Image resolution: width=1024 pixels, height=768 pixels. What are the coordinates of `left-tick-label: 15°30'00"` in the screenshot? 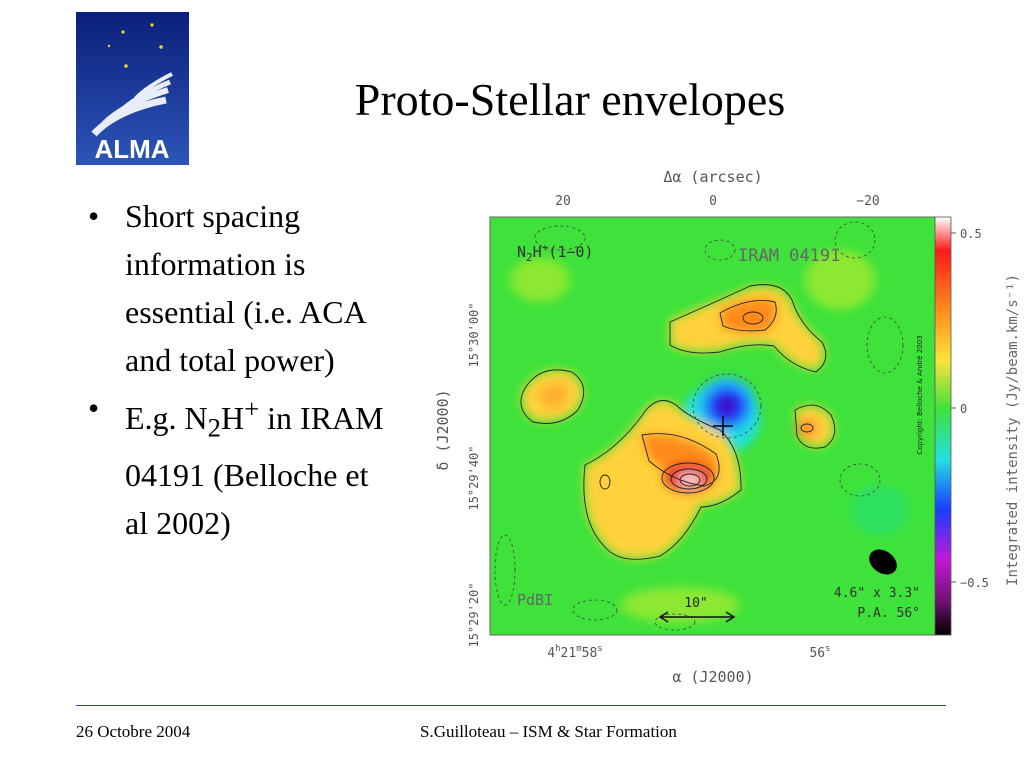 It's located at (474, 334).